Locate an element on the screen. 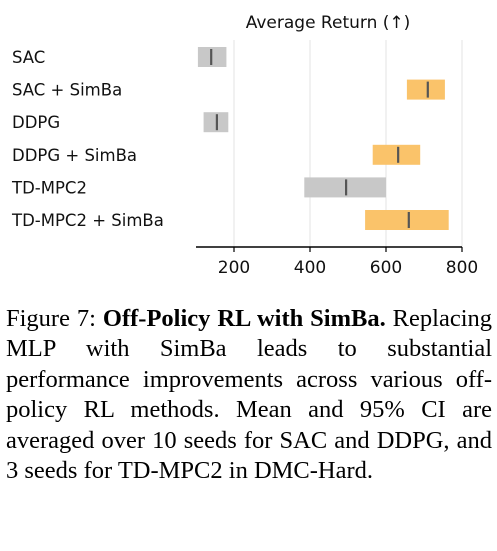  chart-title: Average Return (↑) is located at coordinates (328, 23).